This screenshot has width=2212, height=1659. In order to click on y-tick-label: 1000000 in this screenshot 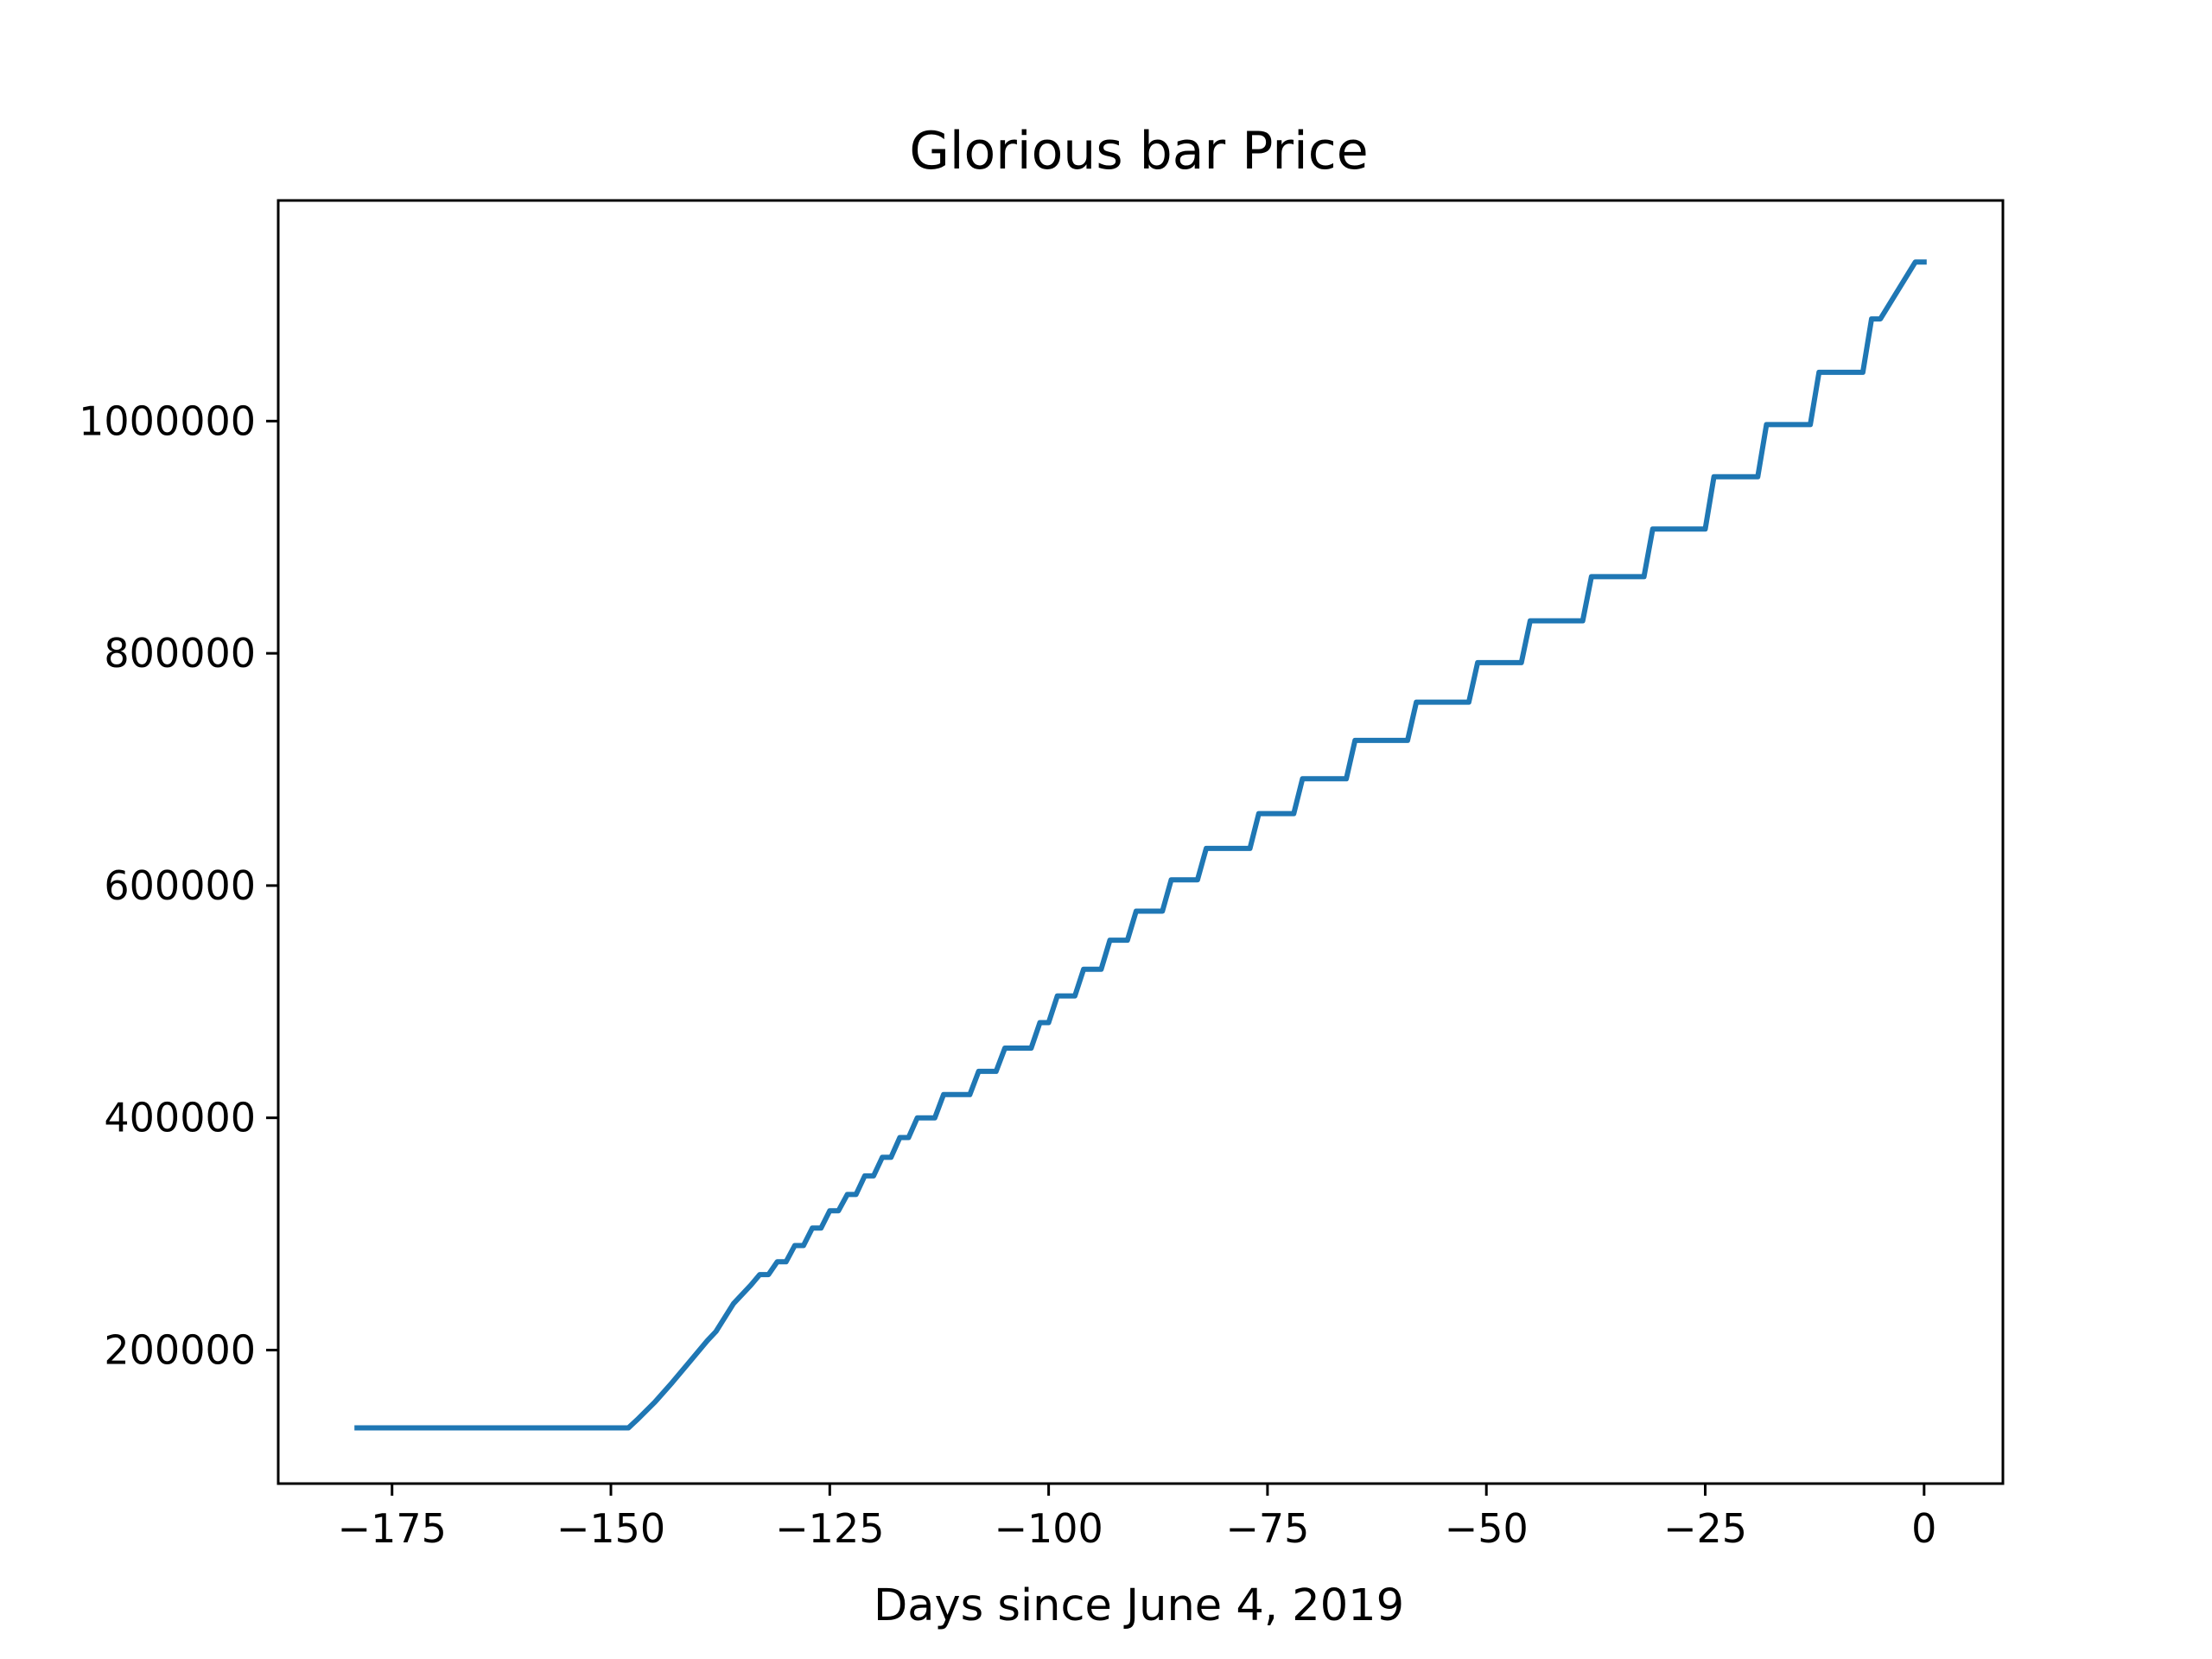, I will do `click(167, 420)`.